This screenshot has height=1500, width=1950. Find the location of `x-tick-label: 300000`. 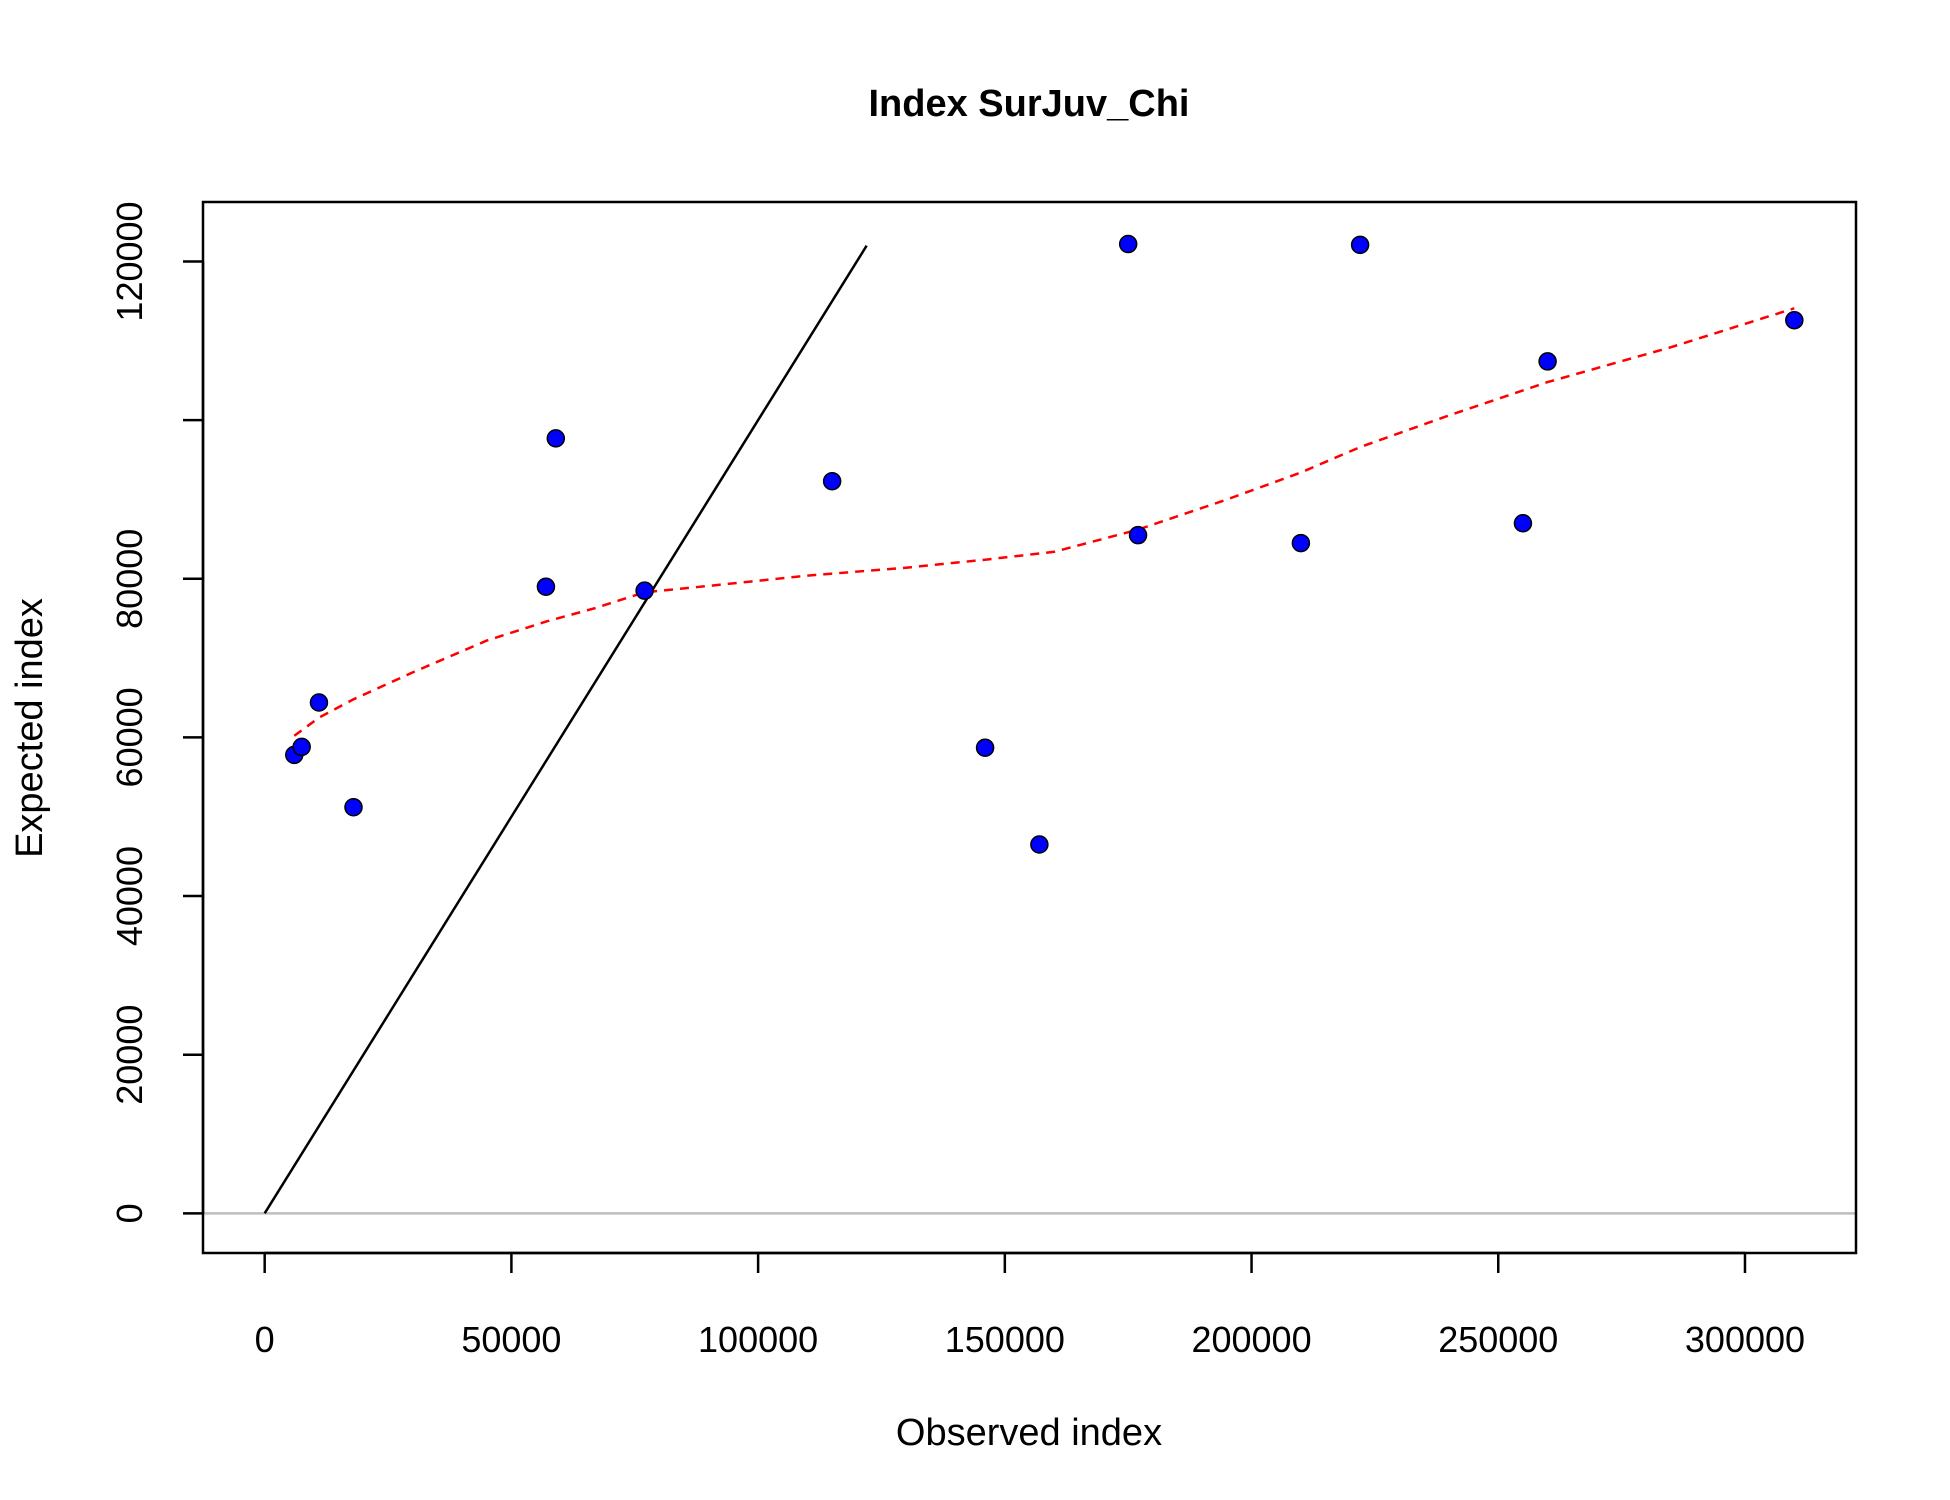

x-tick-label: 300000 is located at coordinates (1745, 1339).